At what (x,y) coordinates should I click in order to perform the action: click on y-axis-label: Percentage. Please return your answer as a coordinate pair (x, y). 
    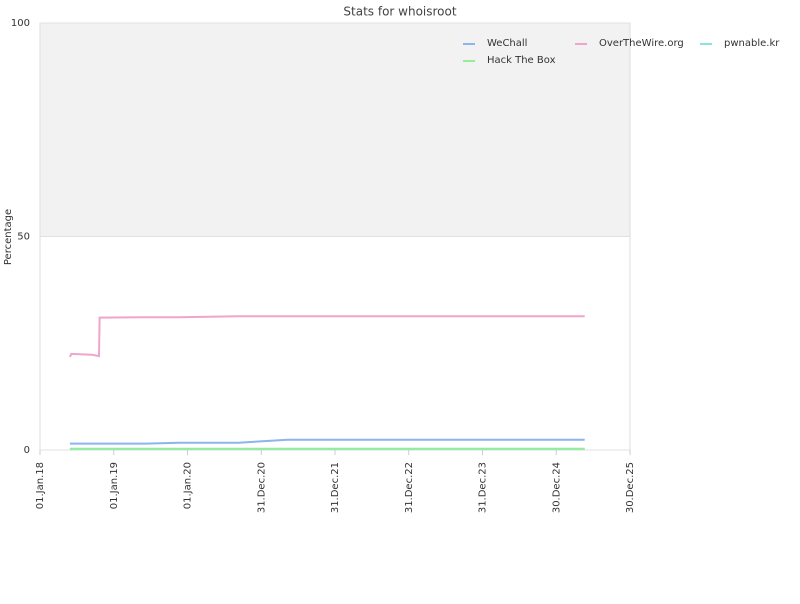
    Looking at the image, I should click on (8, 237).